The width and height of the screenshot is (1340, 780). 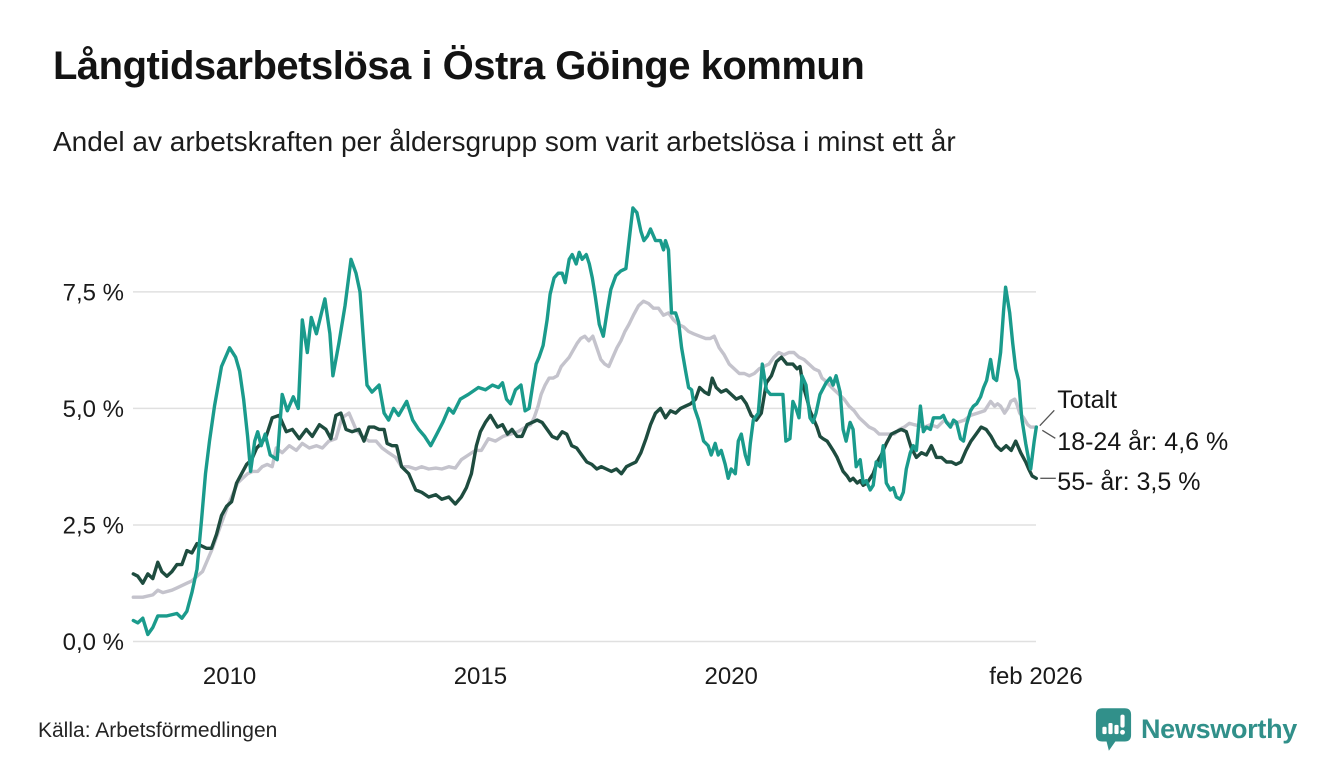 I want to click on y-tick-label: 0,0 %, so click(x=93, y=642).